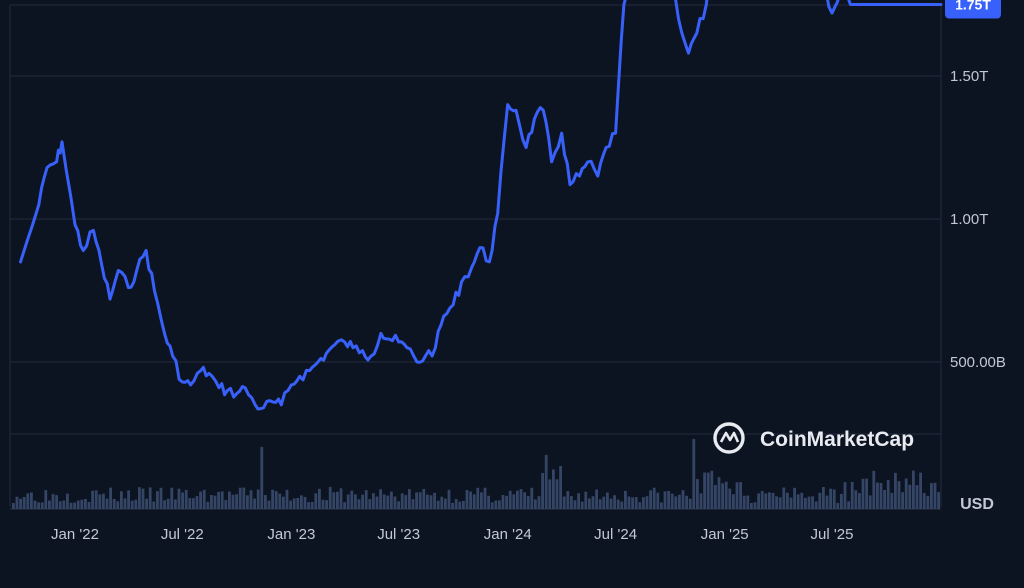 Image resolution: width=1024 pixels, height=588 pixels. I want to click on x-tick-label: Jan '22, so click(75, 534).